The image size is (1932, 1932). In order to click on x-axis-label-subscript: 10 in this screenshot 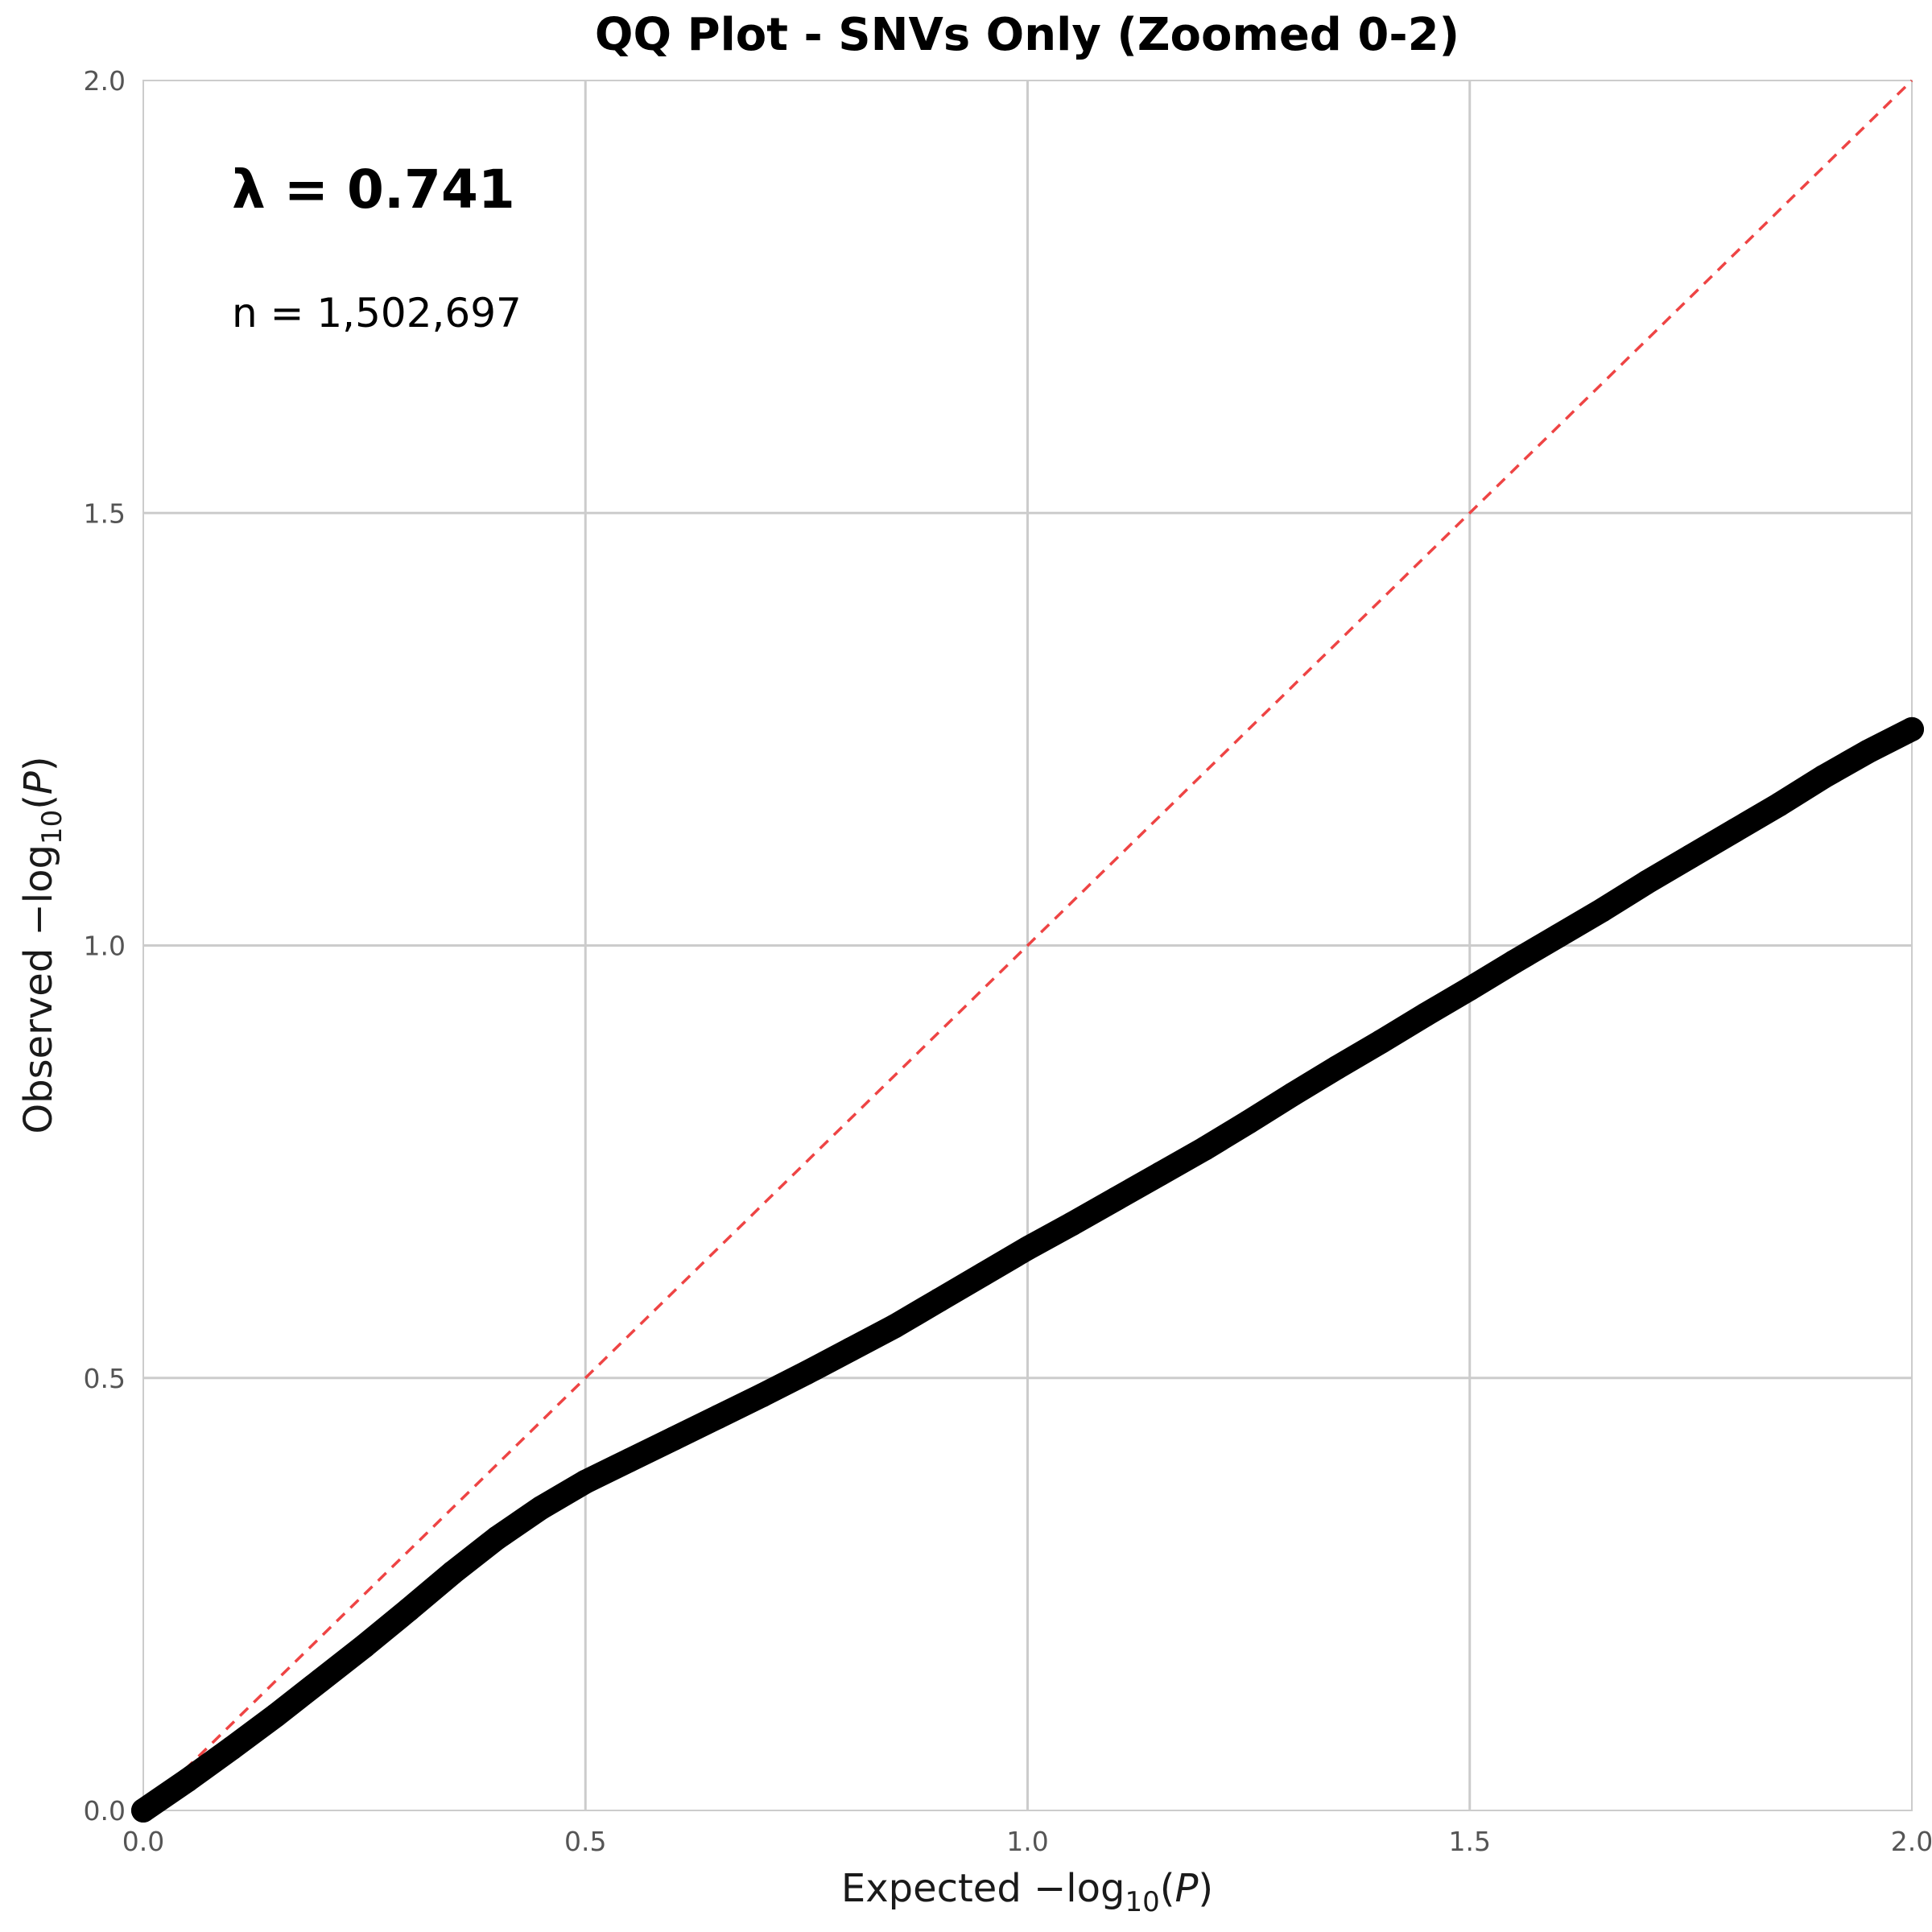, I will do `click(1142, 1902)`.